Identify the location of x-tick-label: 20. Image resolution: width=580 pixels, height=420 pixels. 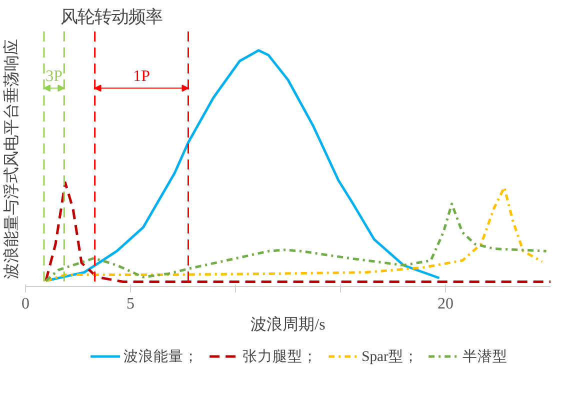
(446, 304).